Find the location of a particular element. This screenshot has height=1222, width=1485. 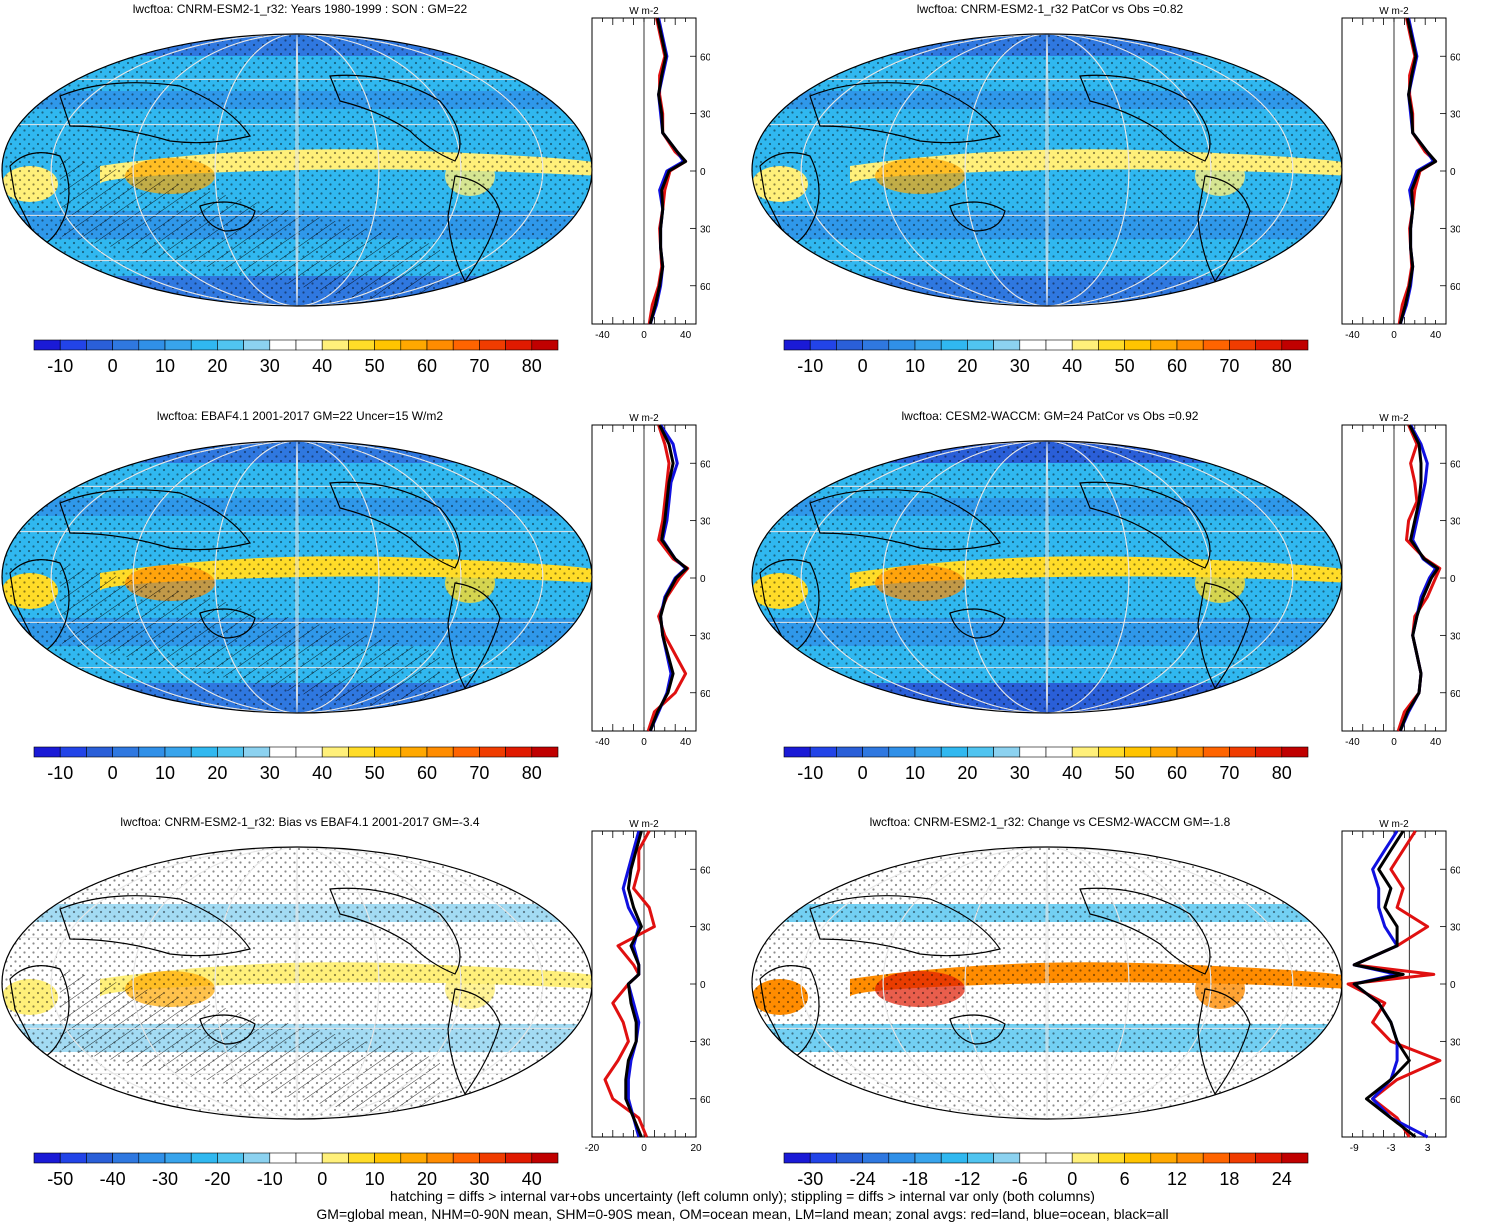

colorbar-label: -50 is located at coordinates (60, 1179).